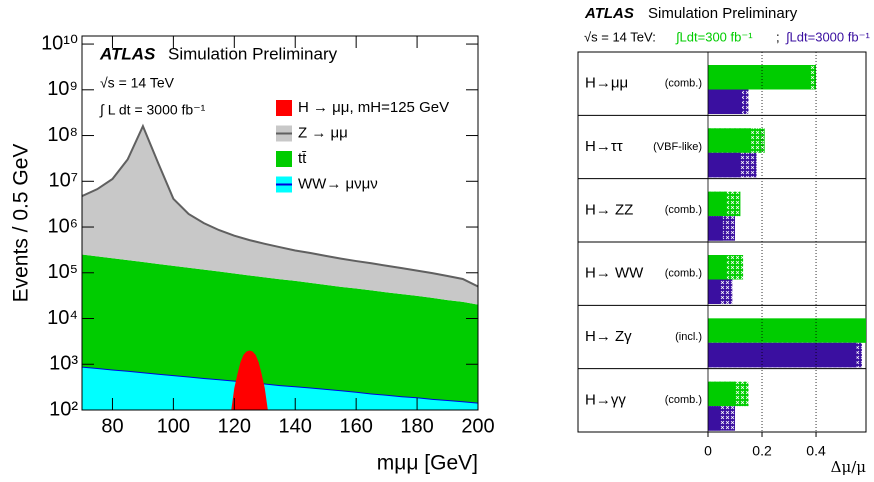 The image size is (874, 482). I want to click on annotation: √s = 14 TeV, so click(137, 83).